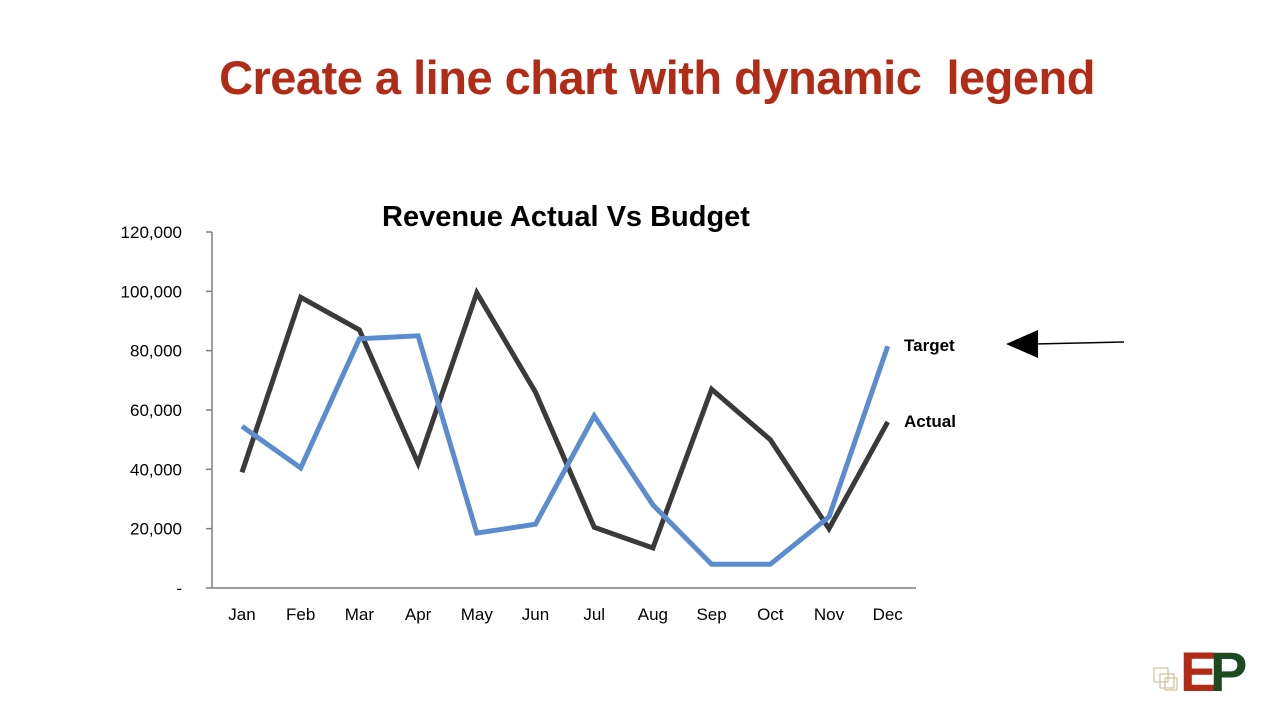  I want to click on annotation-arrow-head, so click(1022, 344).